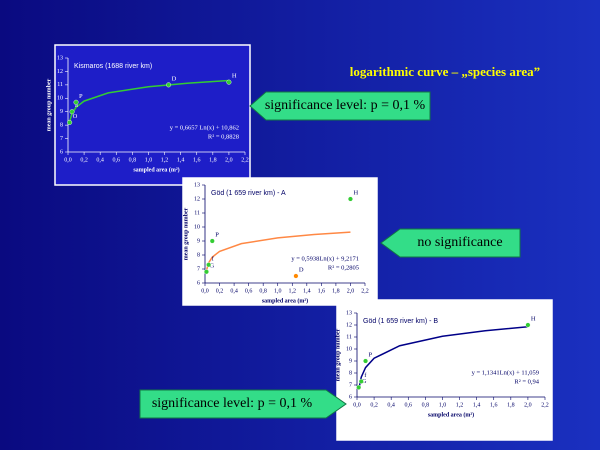  Describe the element at coordinates (343, 267) in the screenshot. I see `r-squared: R² = 0,2805` at that location.